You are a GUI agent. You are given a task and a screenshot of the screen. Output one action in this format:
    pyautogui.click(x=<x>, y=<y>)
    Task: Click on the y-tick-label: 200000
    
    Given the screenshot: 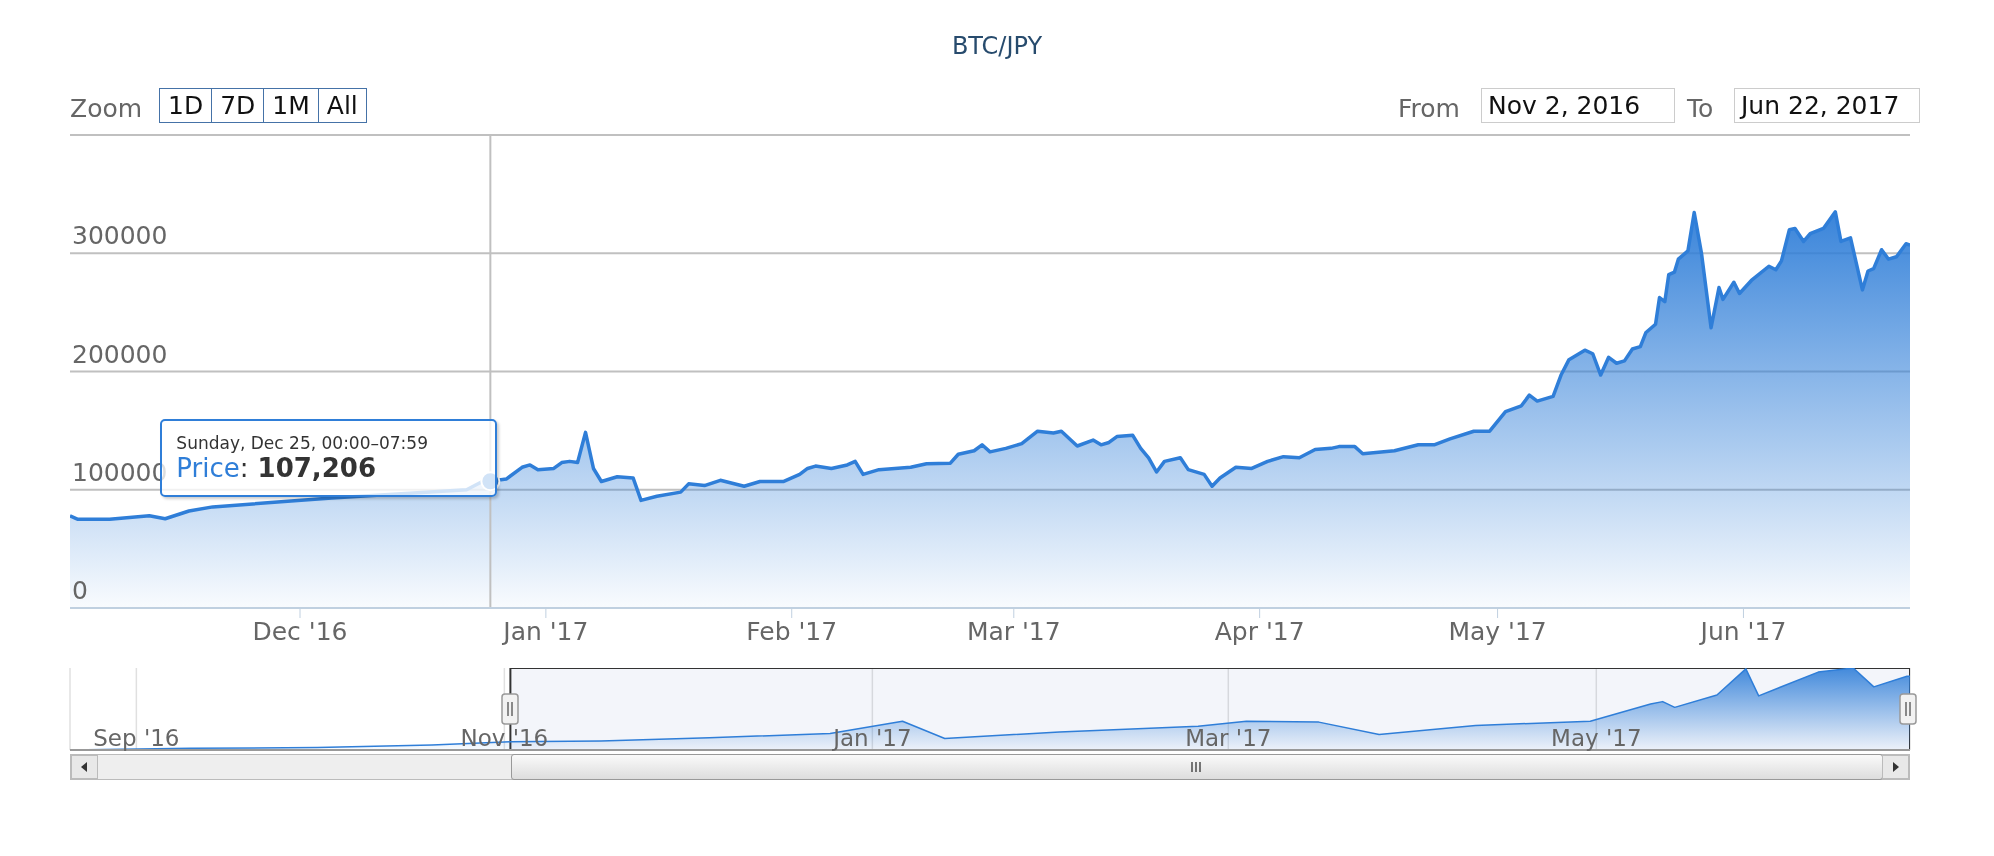 What is the action you would take?
    pyautogui.click(x=120, y=354)
    